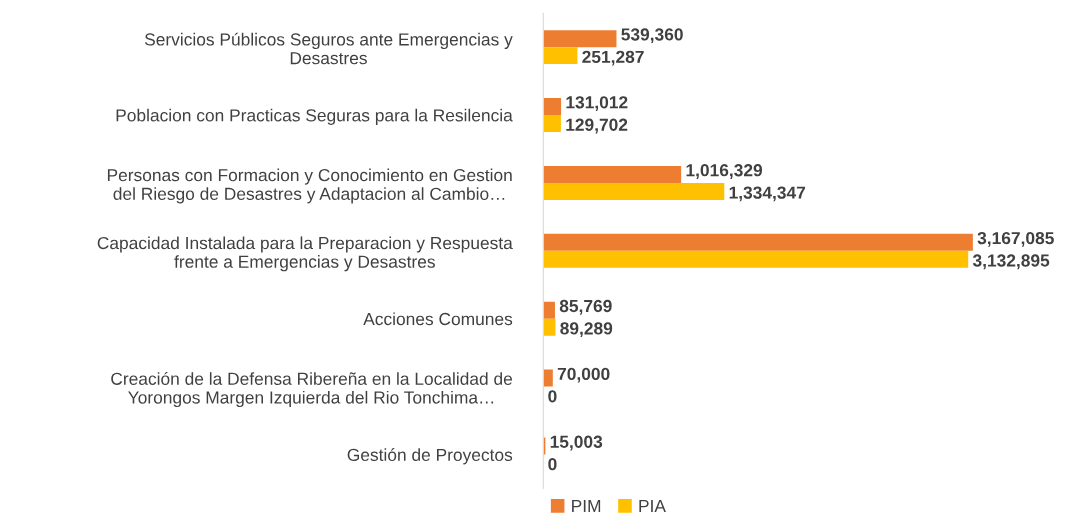  Describe the element at coordinates (586, 330) in the screenshot. I see `data-label: 89,289` at that location.